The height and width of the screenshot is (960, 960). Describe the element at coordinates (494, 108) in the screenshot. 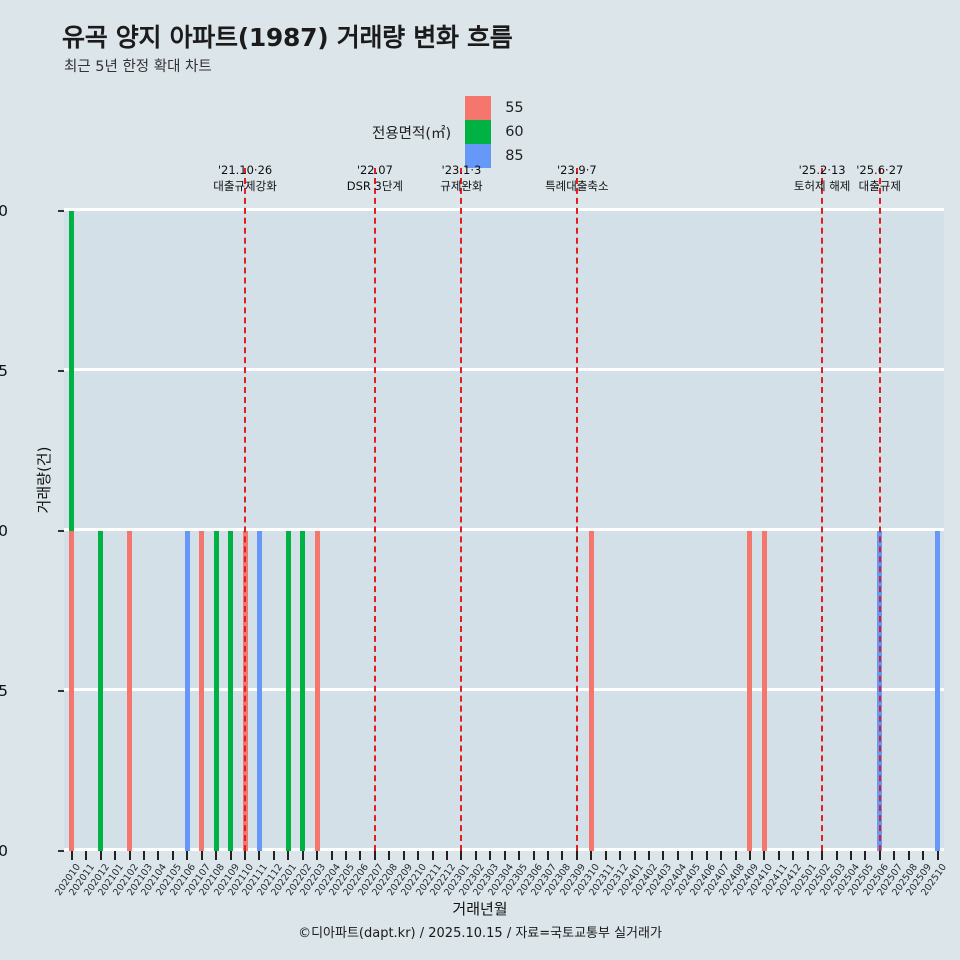

I see `legend-item-55: 55` at that location.